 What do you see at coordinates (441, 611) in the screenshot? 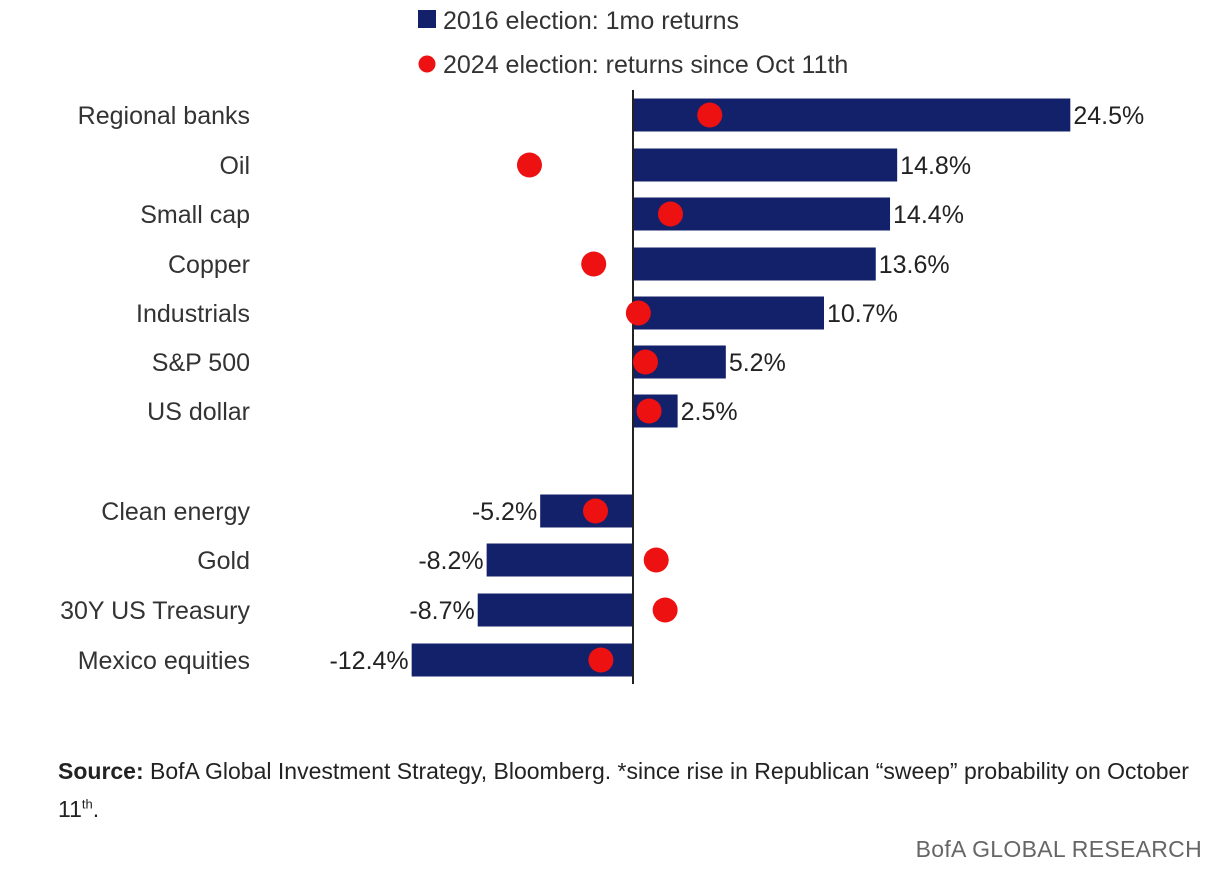
I see `data-label: -8.7%` at bounding box center [441, 611].